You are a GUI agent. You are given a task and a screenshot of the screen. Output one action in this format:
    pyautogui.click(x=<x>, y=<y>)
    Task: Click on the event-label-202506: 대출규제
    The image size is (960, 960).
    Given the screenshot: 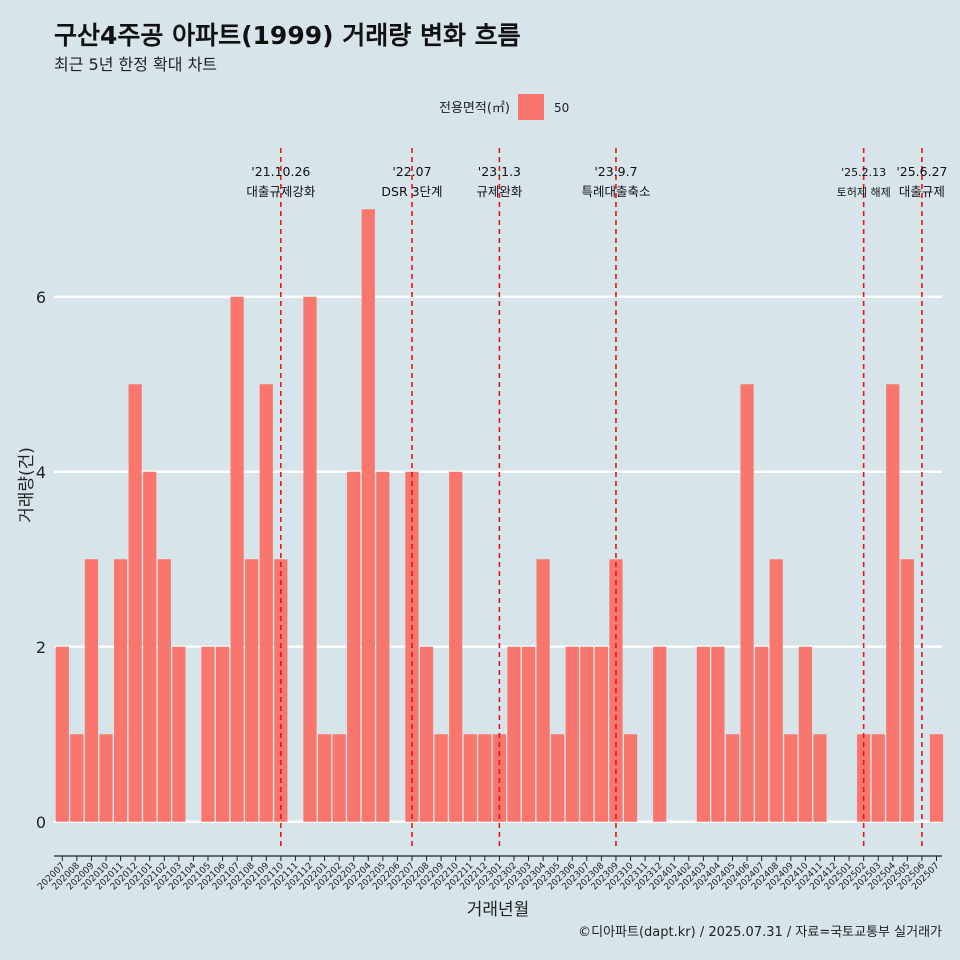 What is the action you would take?
    pyautogui.click(x=922, y=191)
    